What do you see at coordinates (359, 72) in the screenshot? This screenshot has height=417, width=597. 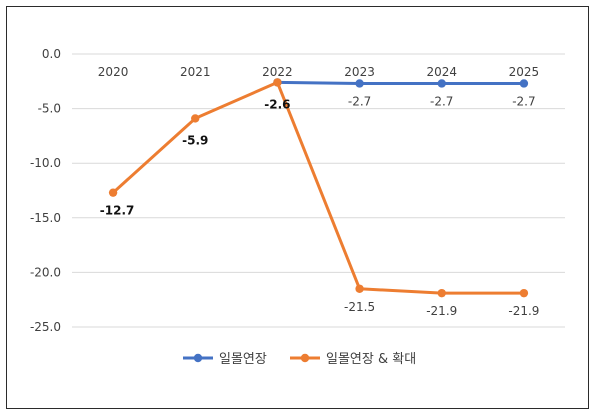 I see `x-tick-label: 2023` at bounding box center [359, 72].